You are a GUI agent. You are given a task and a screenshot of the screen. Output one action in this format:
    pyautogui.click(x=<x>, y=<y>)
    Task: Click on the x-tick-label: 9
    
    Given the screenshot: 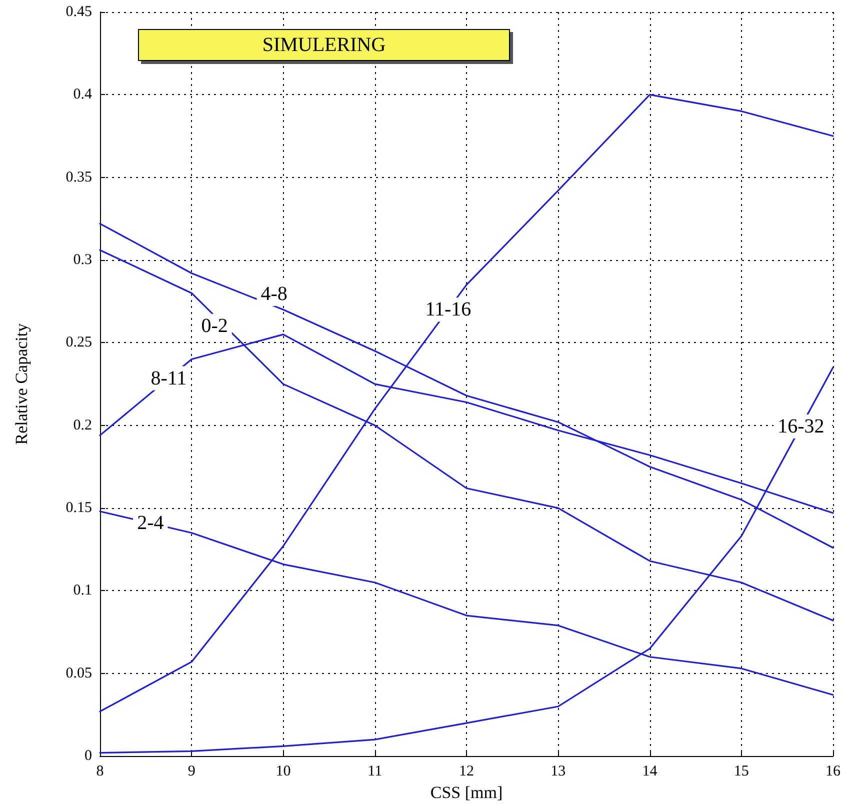 What is the action you would take?
    pyautogui.click(x=192, y=772)
    